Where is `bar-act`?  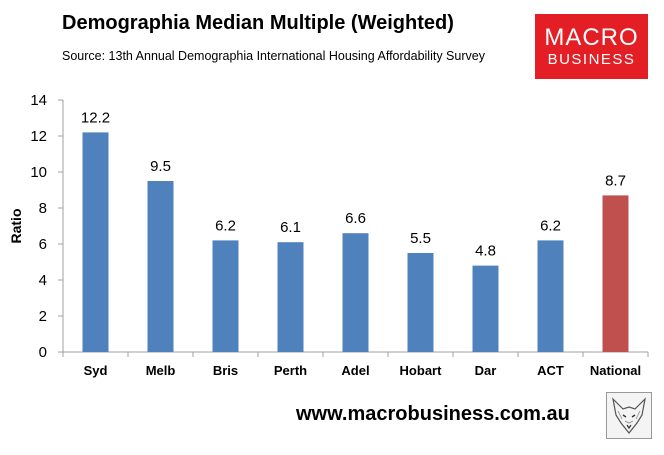
bar-act is located at coordinates (550, 296).